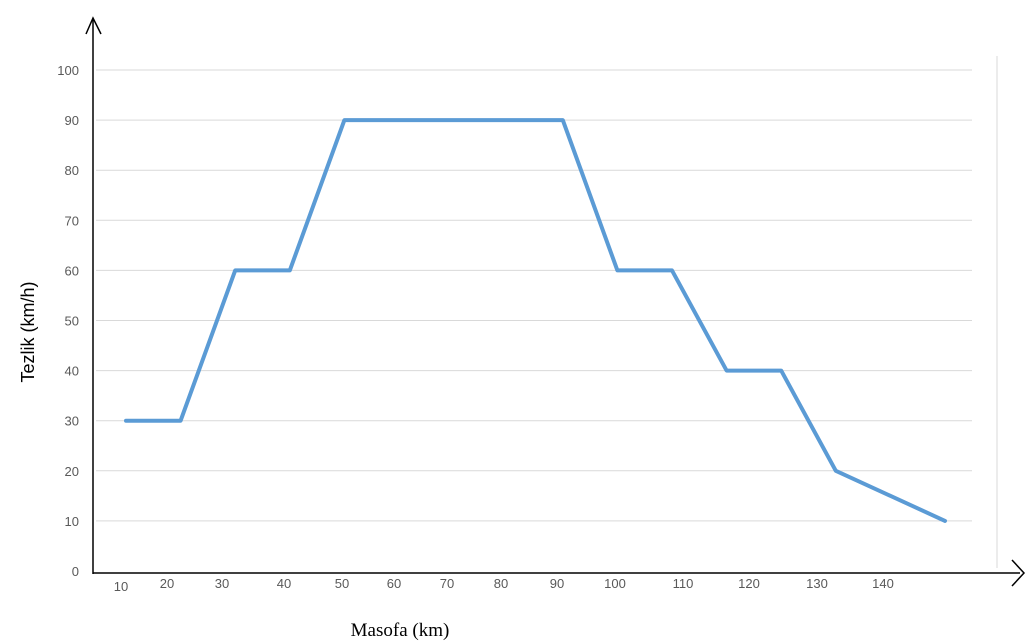 The image size is (1027, 641). Describe the element at coordinates (93, 25) in the screenshot. I see `y-axis-arrow-icon` at that location.